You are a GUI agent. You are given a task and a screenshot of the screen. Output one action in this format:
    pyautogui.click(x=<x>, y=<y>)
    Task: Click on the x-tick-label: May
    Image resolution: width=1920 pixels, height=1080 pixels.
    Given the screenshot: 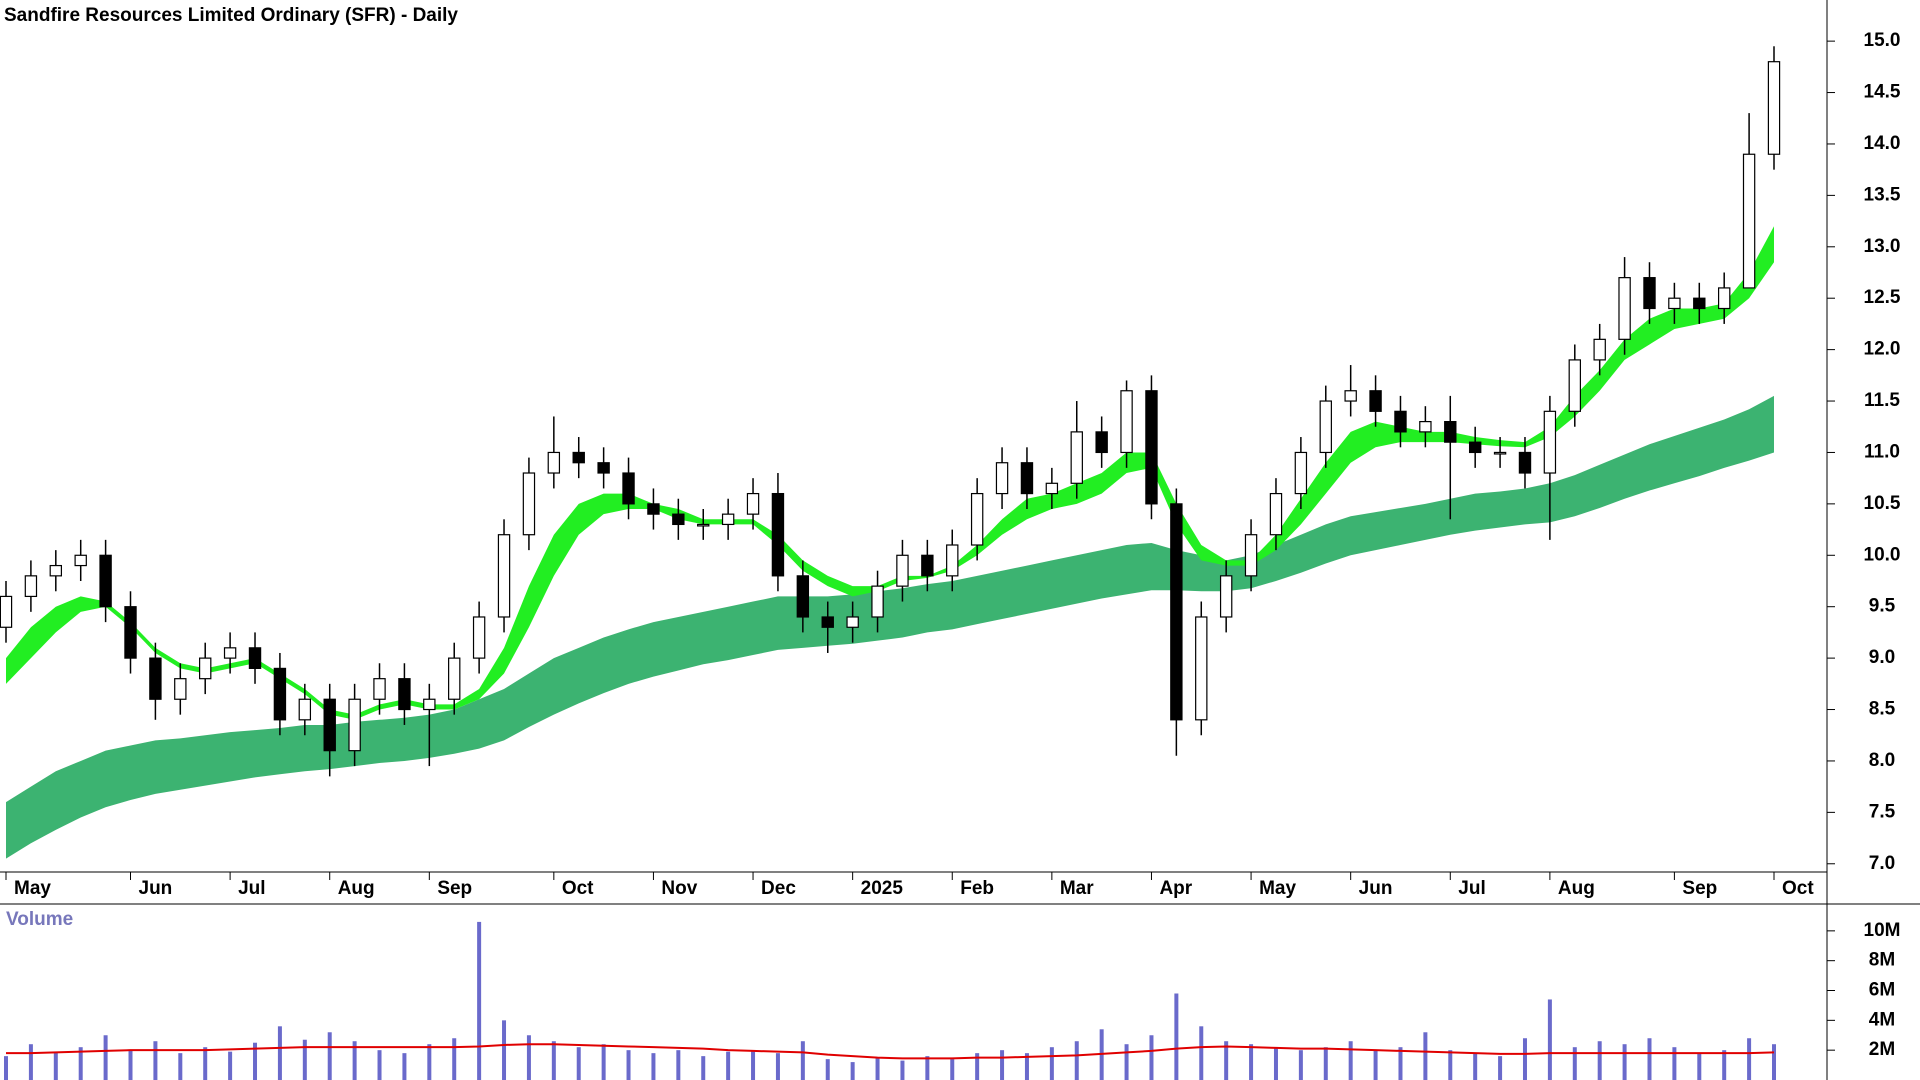 What is the action you would take?
    pyautogui.click(x=1277, y=888)
    